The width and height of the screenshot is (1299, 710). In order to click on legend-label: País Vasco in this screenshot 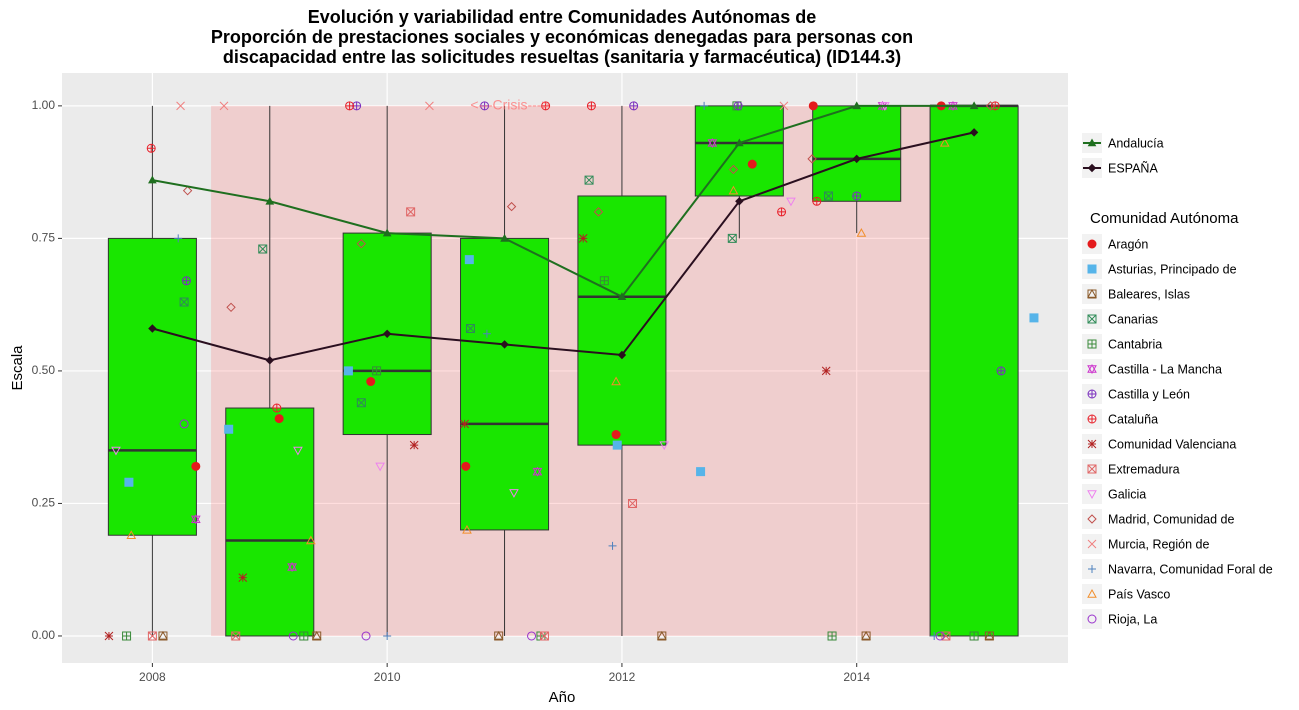, I will do `click(1139, 594)`.